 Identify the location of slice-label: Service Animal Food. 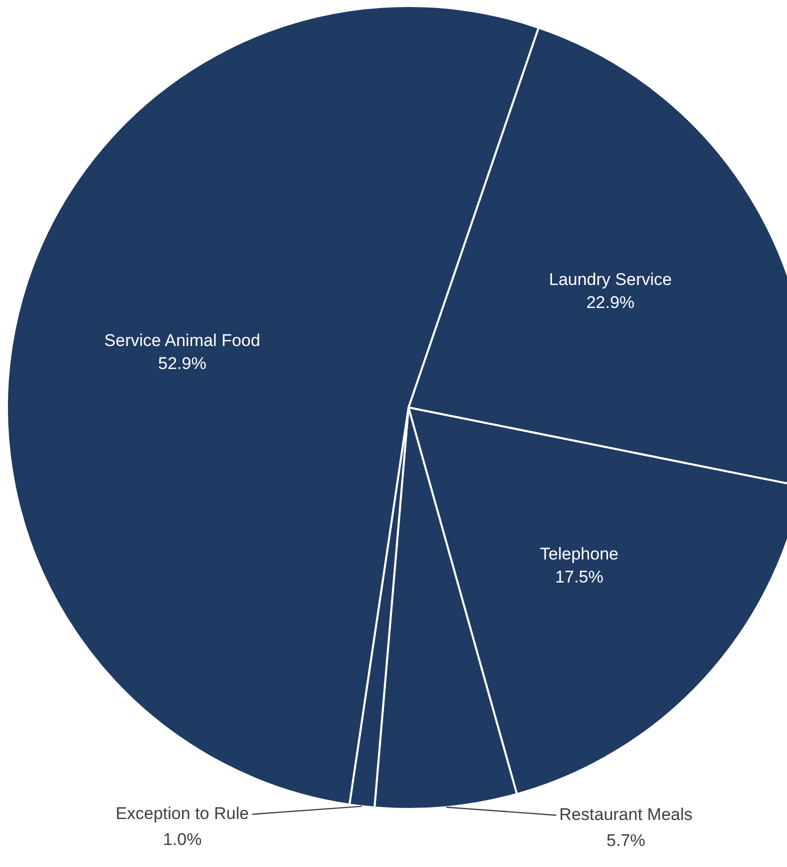
(182, 340).